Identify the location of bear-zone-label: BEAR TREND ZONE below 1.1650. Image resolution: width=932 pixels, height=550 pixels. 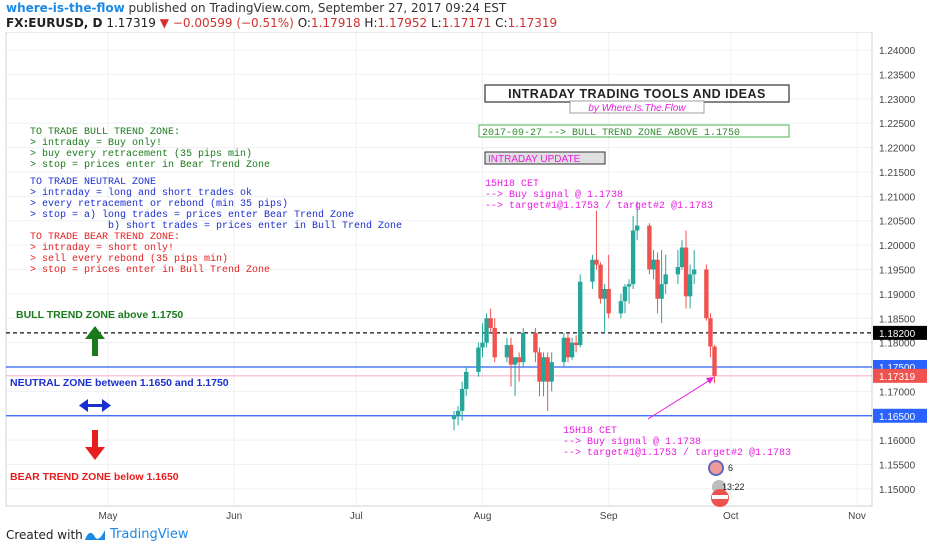
(94, 477).